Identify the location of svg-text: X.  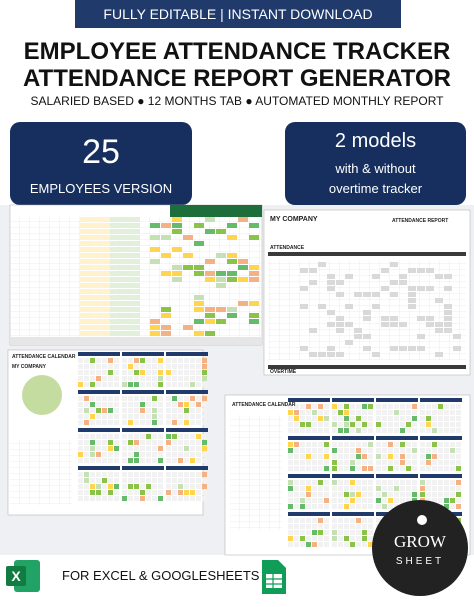
(16, 576).